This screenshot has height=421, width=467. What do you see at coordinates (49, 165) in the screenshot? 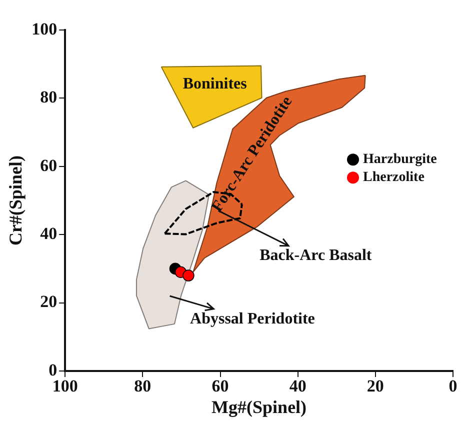
I see `y-tick-label: 60` at bounding box center [49, 165].